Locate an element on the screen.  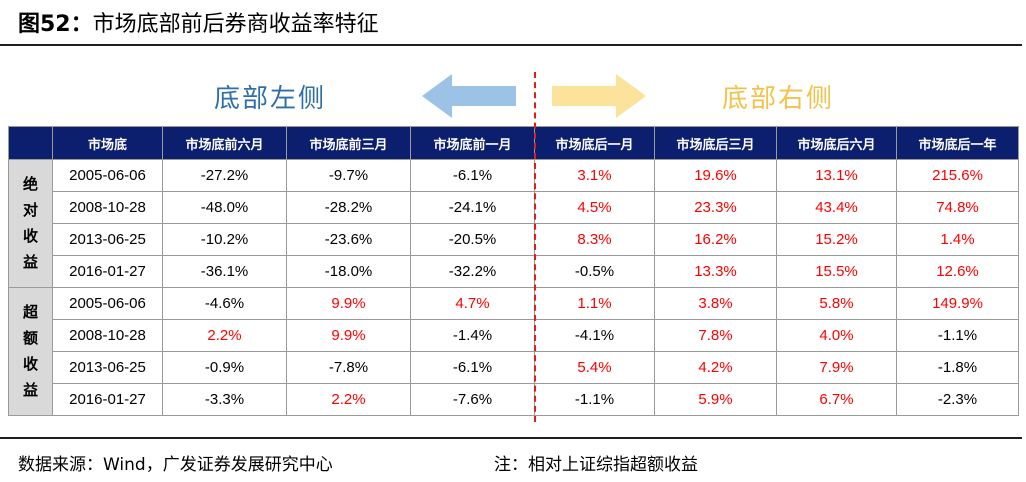
value-cell: -27.2% is located at coordinates (224, 175).